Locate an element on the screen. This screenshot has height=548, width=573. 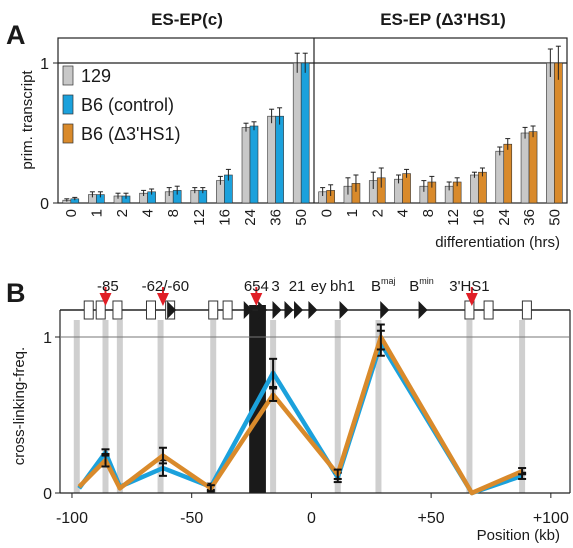
gene-label: Bmaj is located at coordinates (383, 285).